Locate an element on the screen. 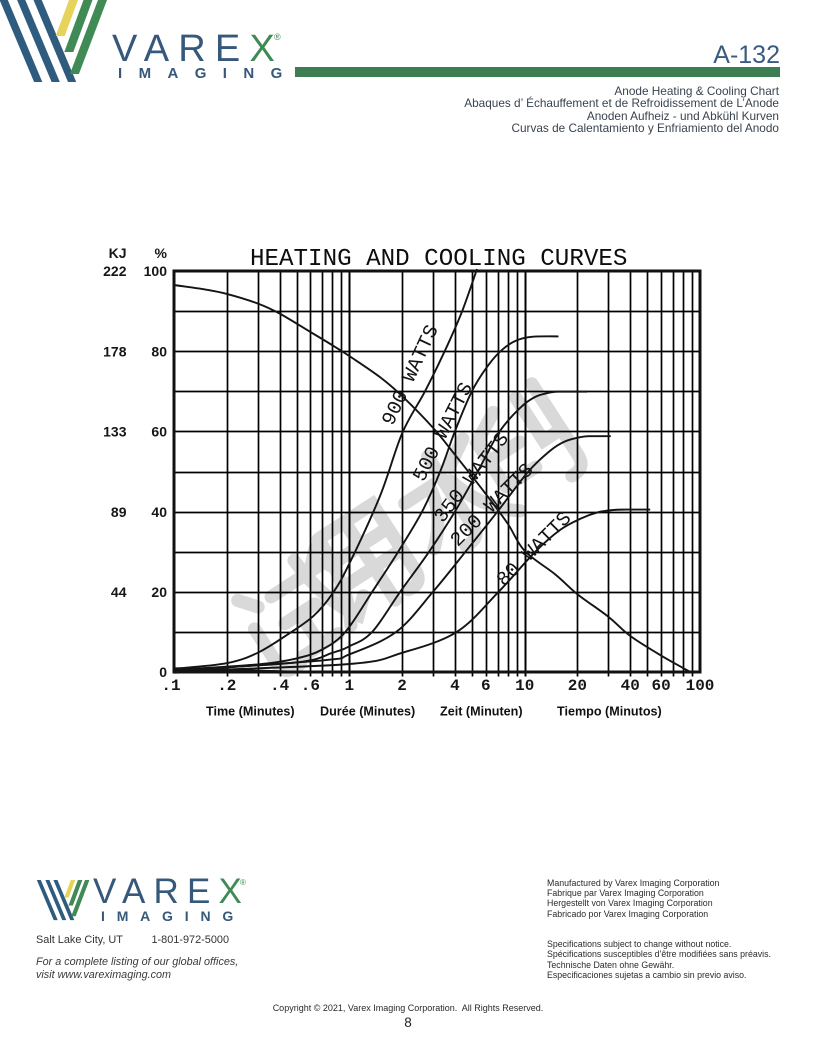  svg-text: 222 is located at coordinates (115, 271).